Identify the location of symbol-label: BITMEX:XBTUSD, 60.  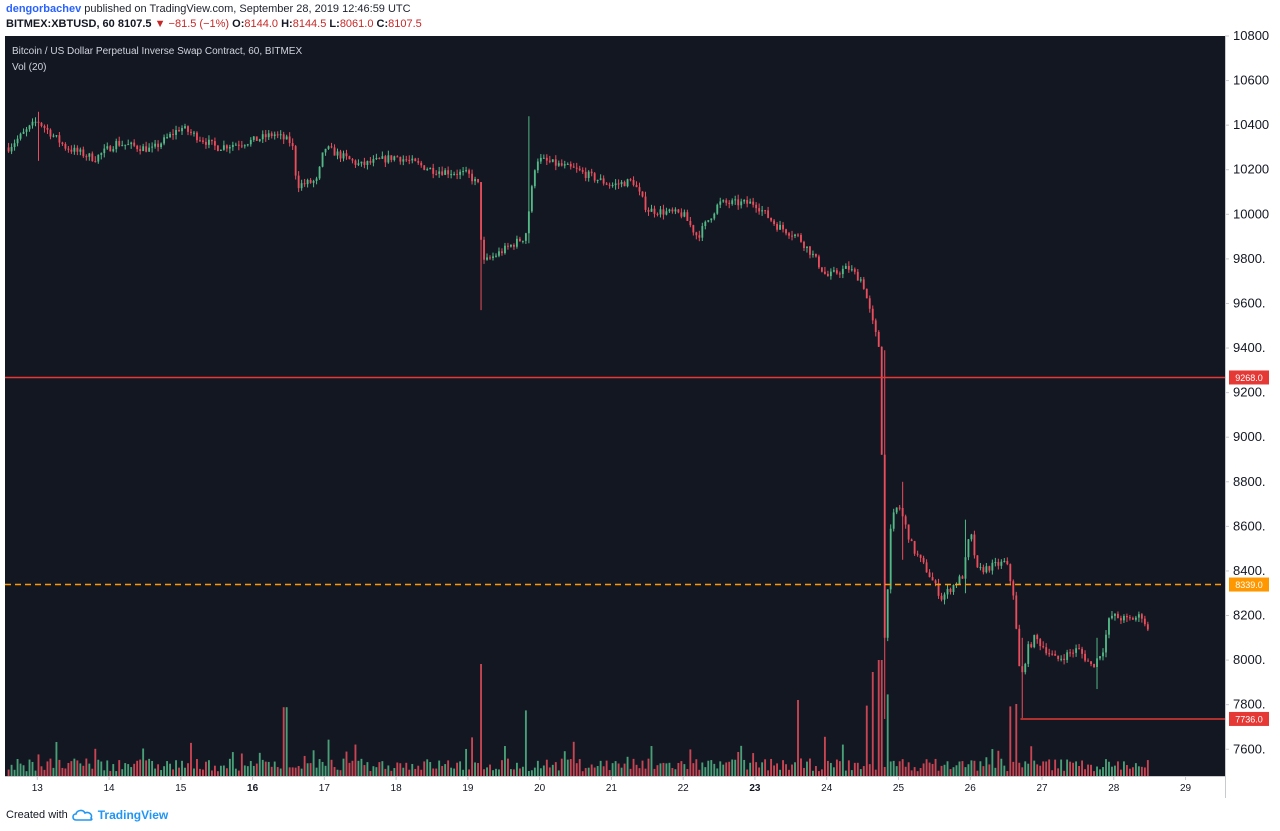
(60, 24).